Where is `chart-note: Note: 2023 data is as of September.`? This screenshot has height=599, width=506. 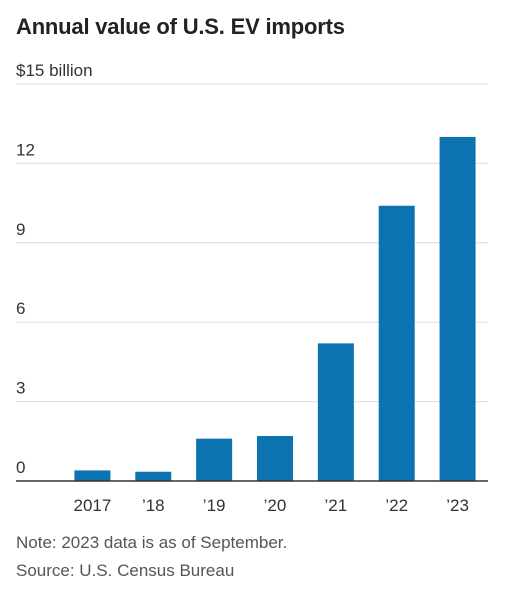
chart-note: Note: 2023 data is as of September. is located at coordinates (152, 542).